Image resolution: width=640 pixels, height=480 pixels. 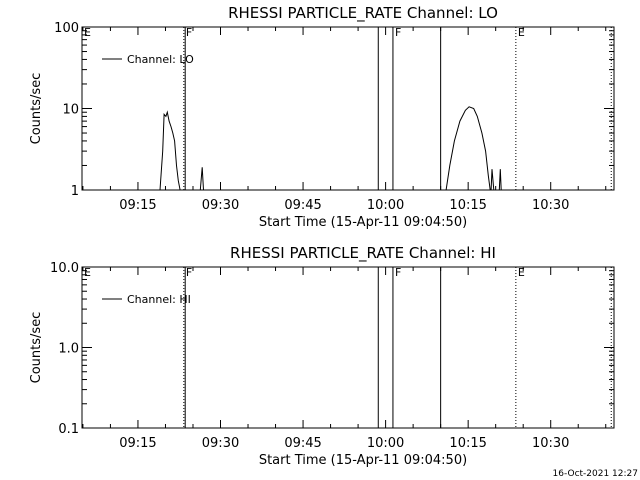 I want to click on y-tick-label: 1.0, so click(x=68, y=349).